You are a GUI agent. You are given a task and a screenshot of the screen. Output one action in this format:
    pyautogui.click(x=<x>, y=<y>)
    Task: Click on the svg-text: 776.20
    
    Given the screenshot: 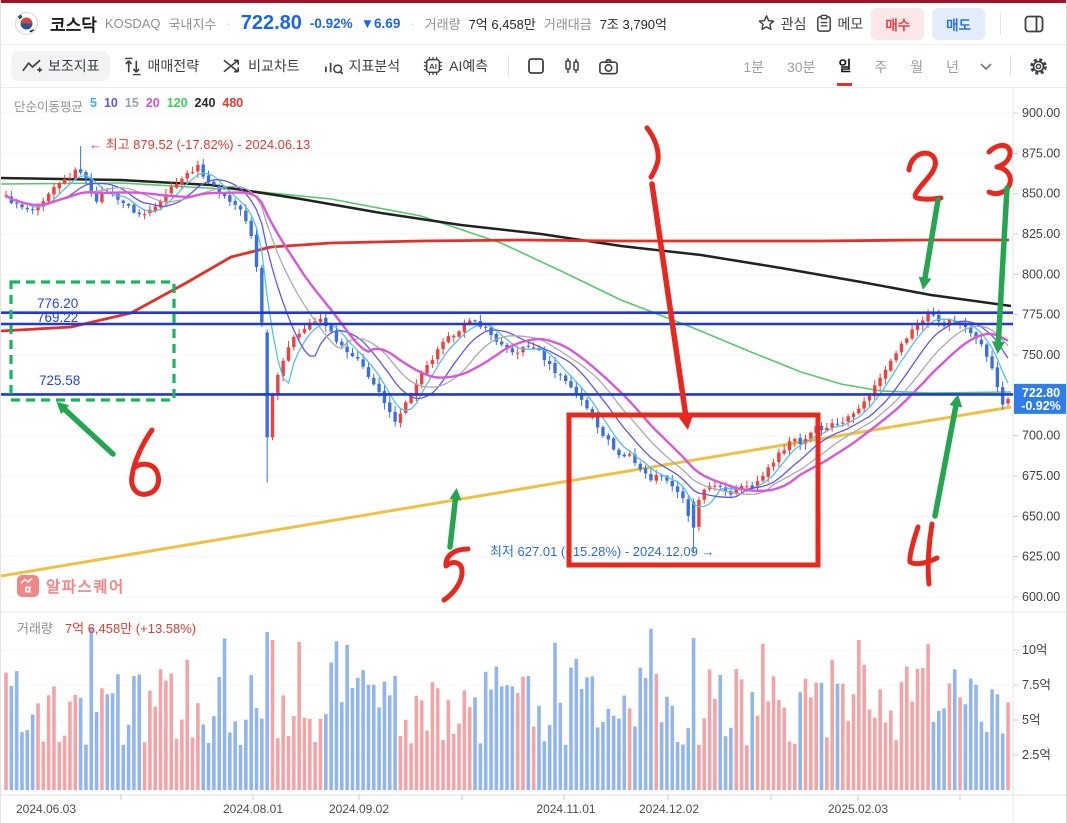 What is the action you would take?
    pyautogui.click(x=57, y=303)
    